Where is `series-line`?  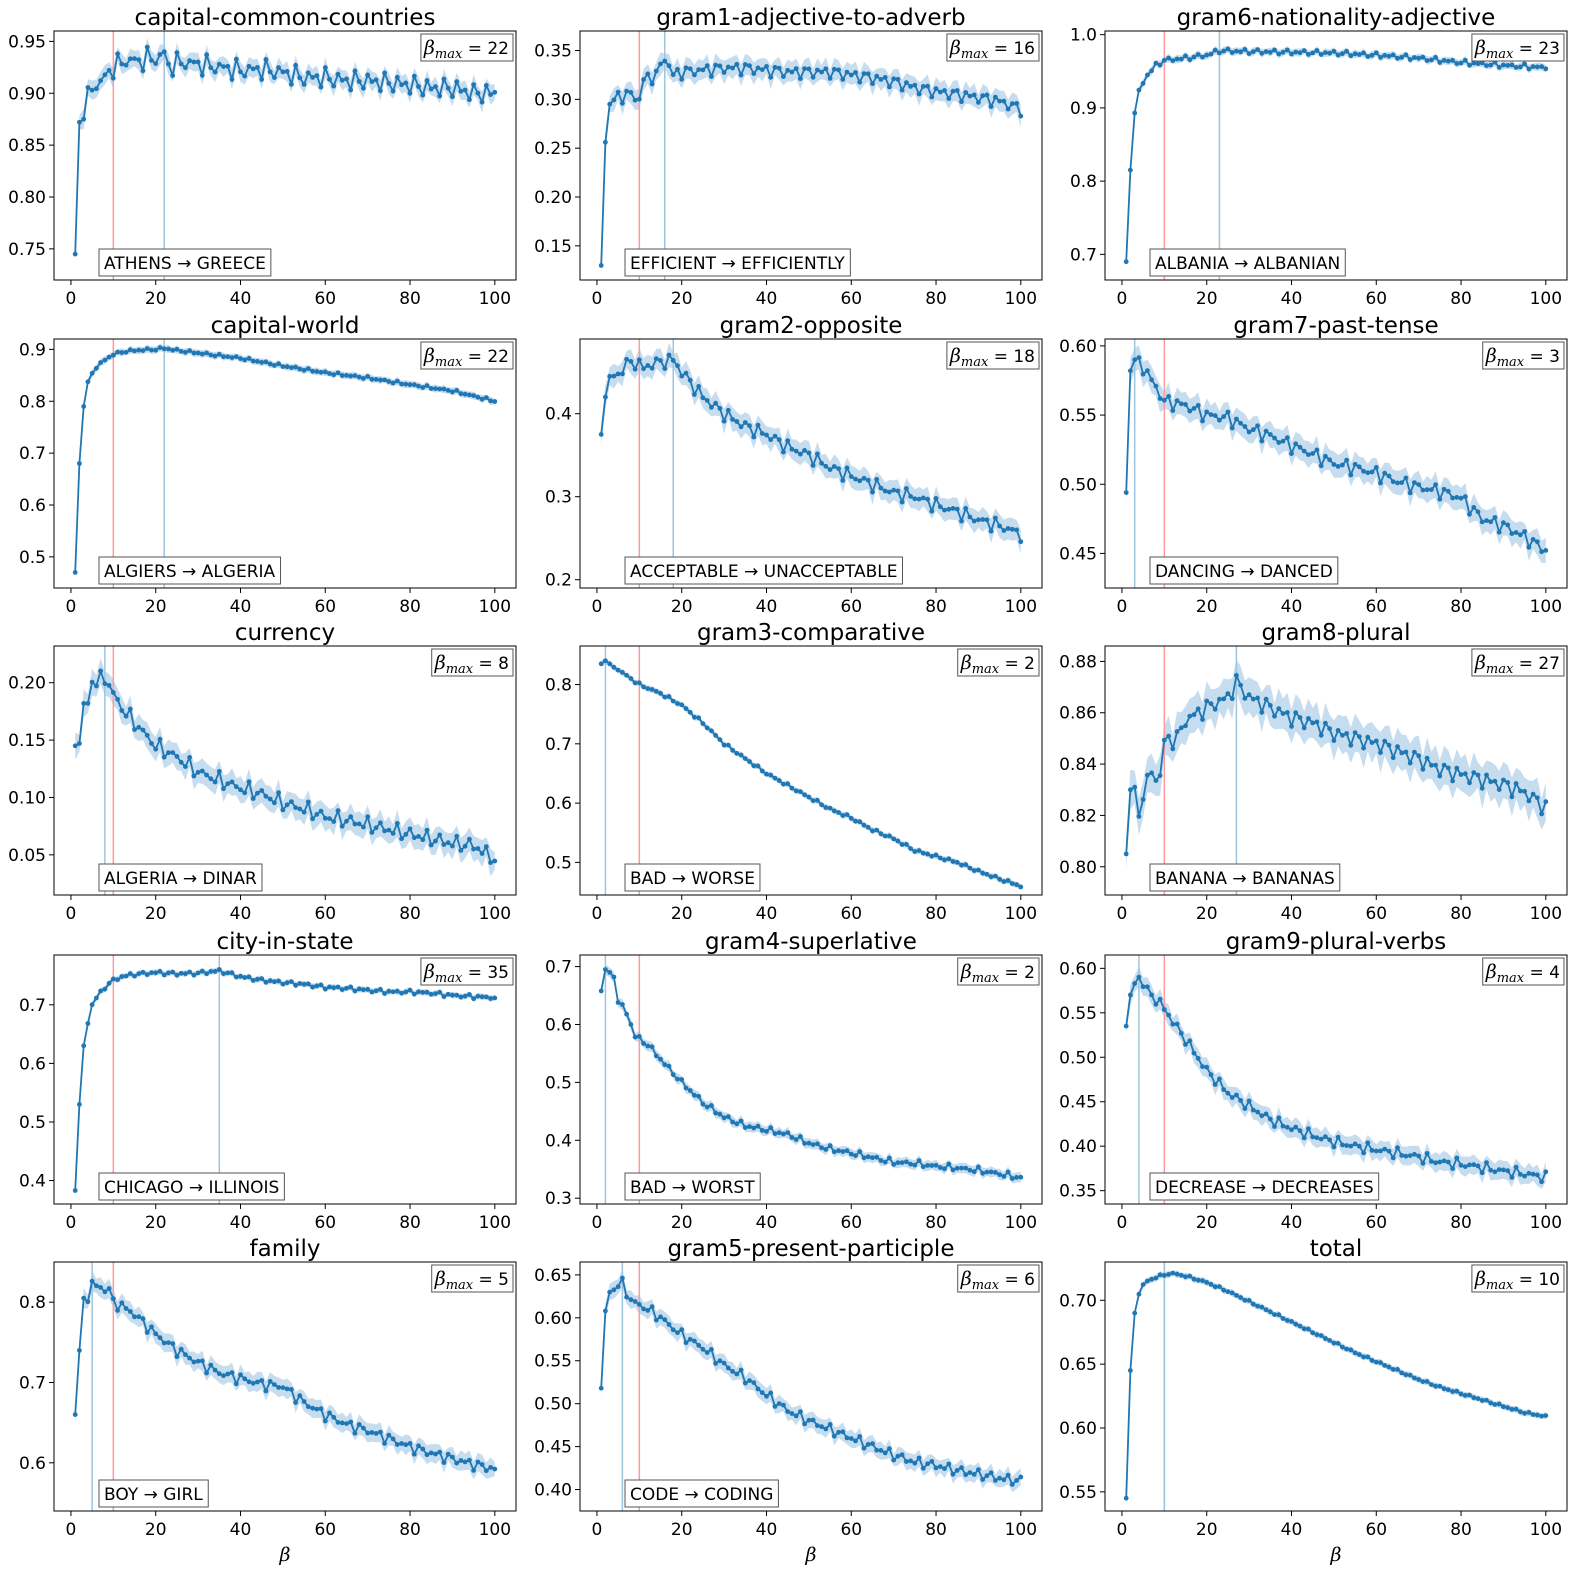 series-line is located at coordinates (1336, 154).